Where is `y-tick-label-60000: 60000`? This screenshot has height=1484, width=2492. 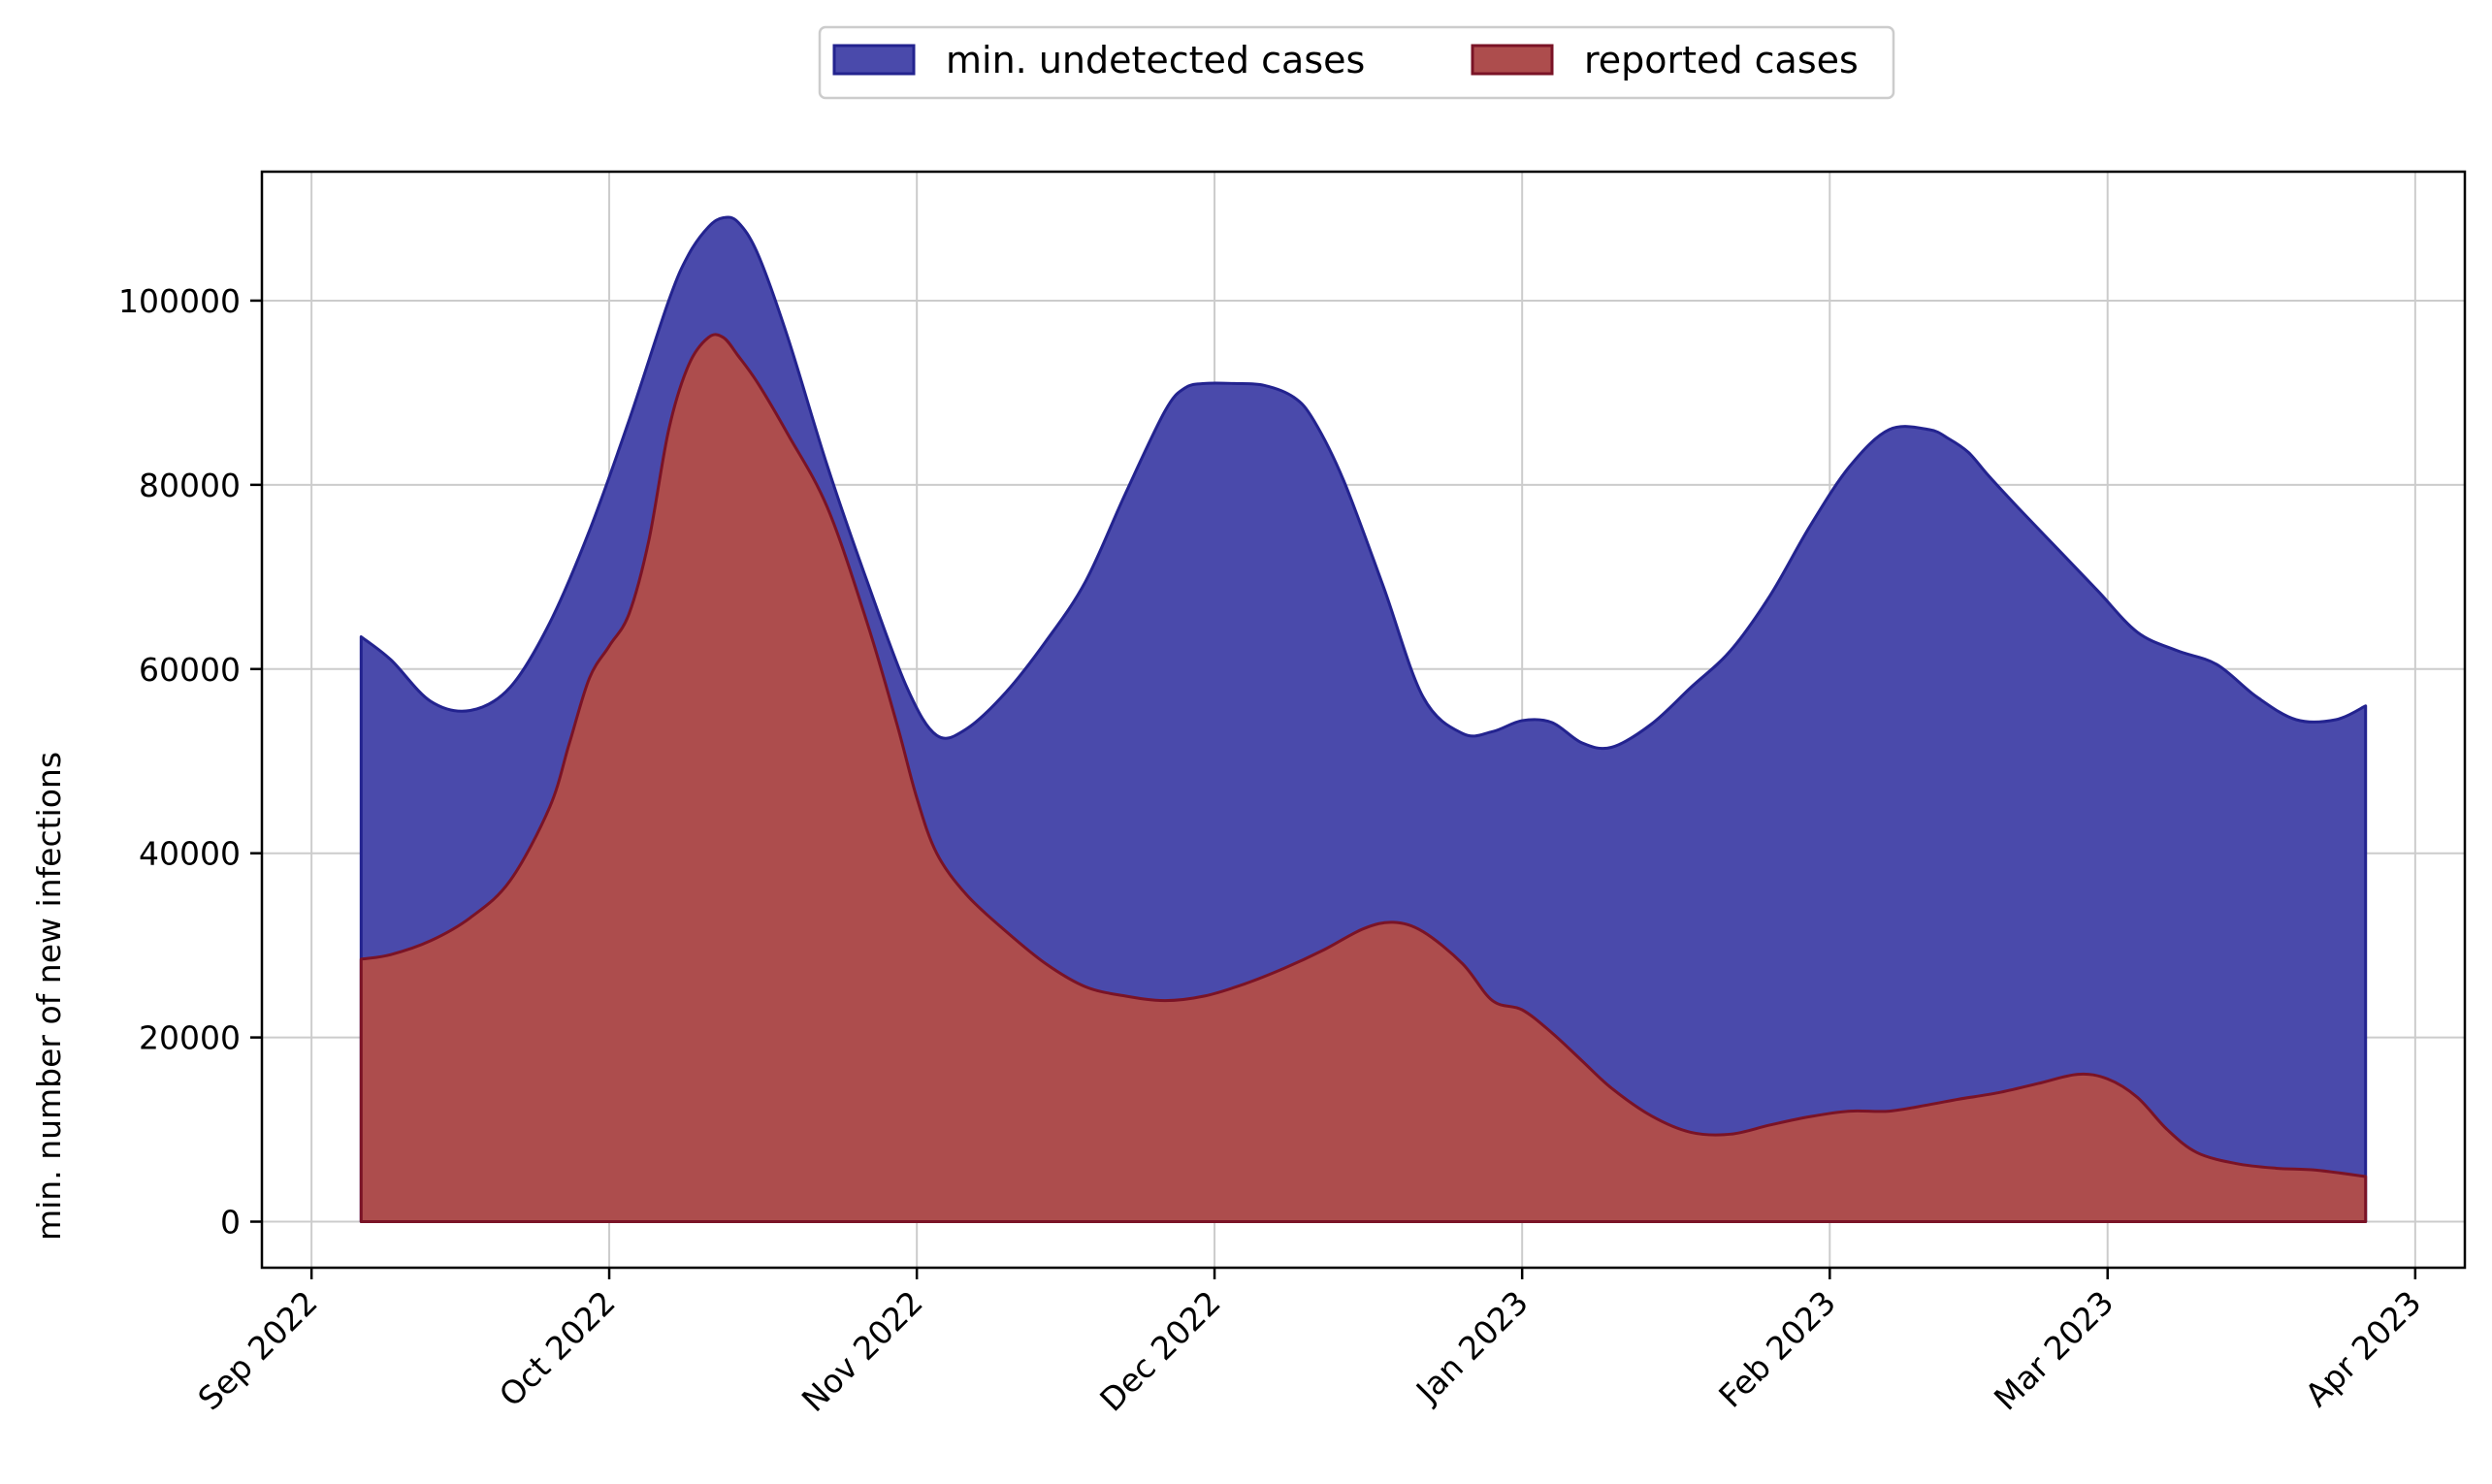
y-tick-label-60000: 60000 is located at coordinates (190, 670).